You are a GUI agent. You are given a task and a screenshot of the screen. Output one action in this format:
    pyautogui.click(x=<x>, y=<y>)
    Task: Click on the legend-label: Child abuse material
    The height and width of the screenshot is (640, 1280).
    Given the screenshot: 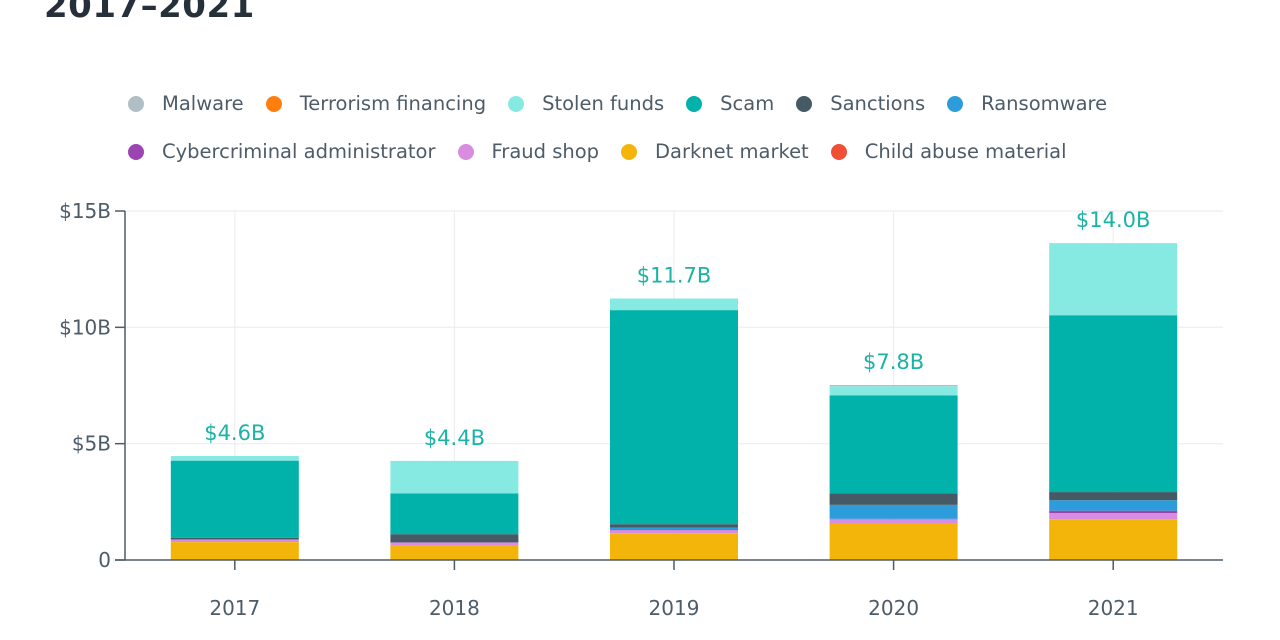 What is the action you would take?
    pyautogui.click(x=965, y=151)
    